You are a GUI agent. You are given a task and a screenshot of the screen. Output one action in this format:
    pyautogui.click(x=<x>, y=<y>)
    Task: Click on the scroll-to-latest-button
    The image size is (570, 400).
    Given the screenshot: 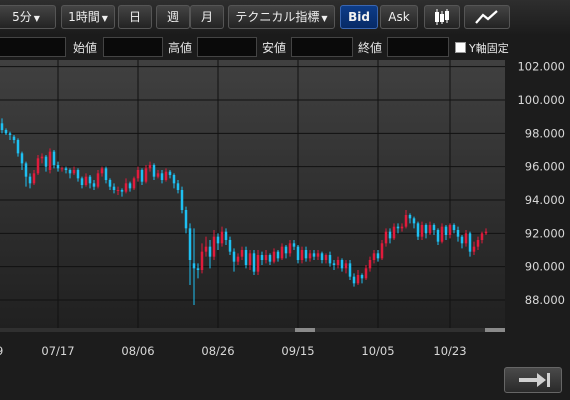 What is the action you would take?
    pyautogui.click(x=533, y=380)
    